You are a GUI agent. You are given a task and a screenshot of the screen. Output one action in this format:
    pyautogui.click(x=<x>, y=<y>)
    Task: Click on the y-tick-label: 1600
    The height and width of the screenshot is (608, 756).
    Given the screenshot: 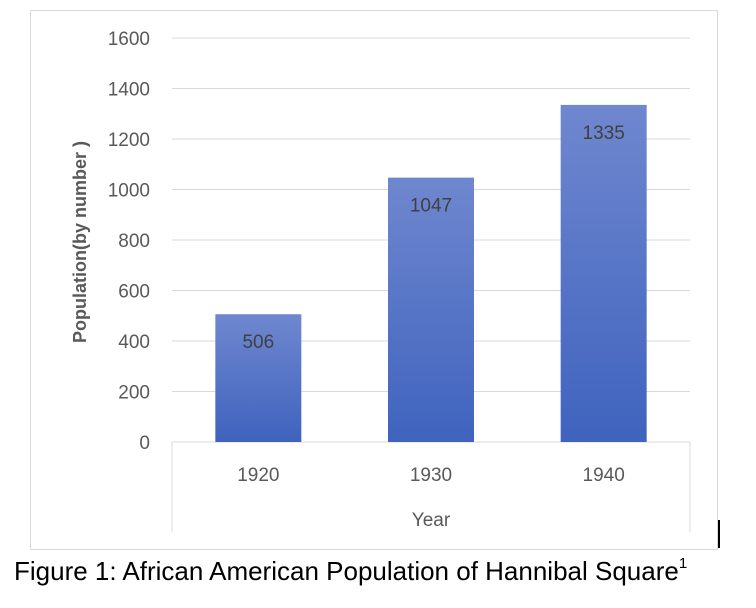 What is the action you would take?
    pyautogui.click(x=129, y=39)
    